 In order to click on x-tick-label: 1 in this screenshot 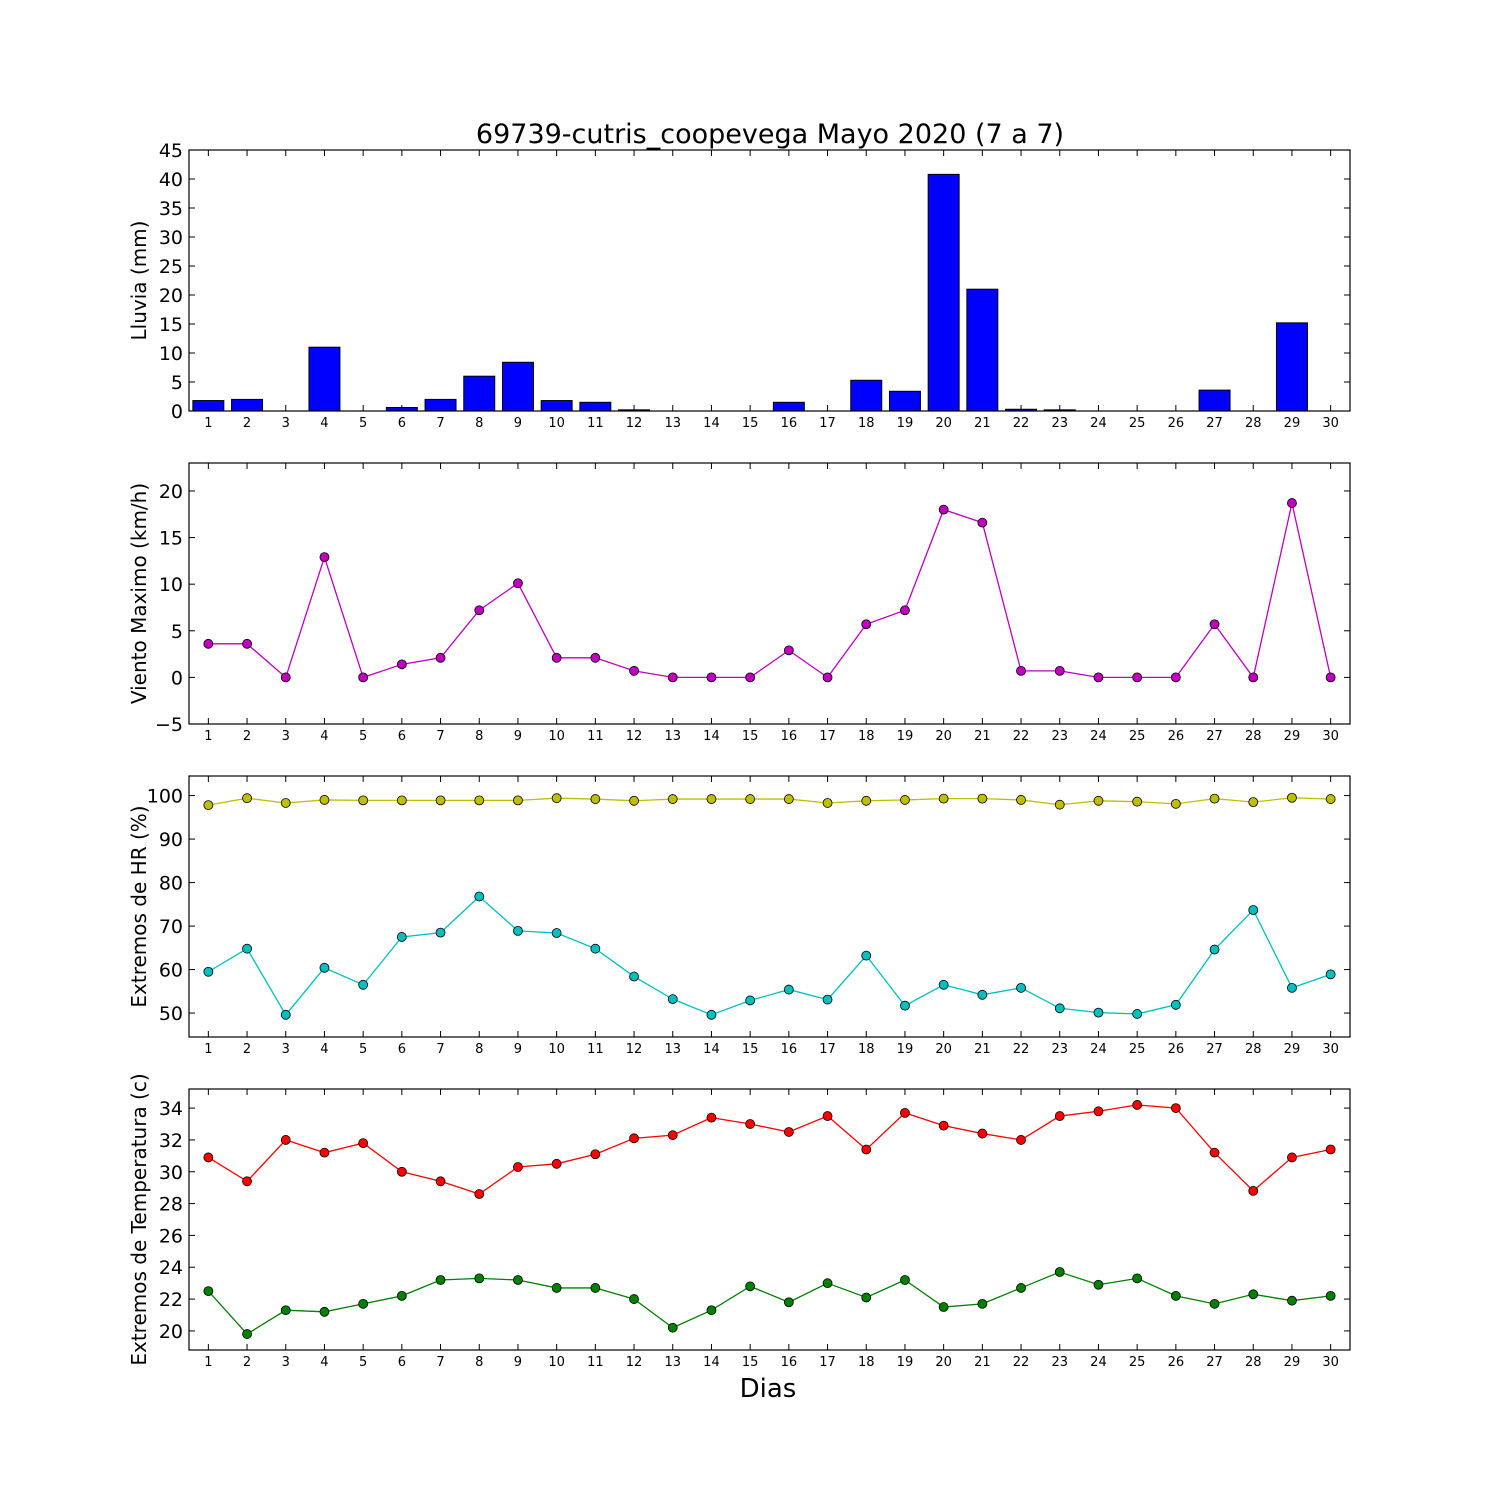, I will do `click(208, 736)`.